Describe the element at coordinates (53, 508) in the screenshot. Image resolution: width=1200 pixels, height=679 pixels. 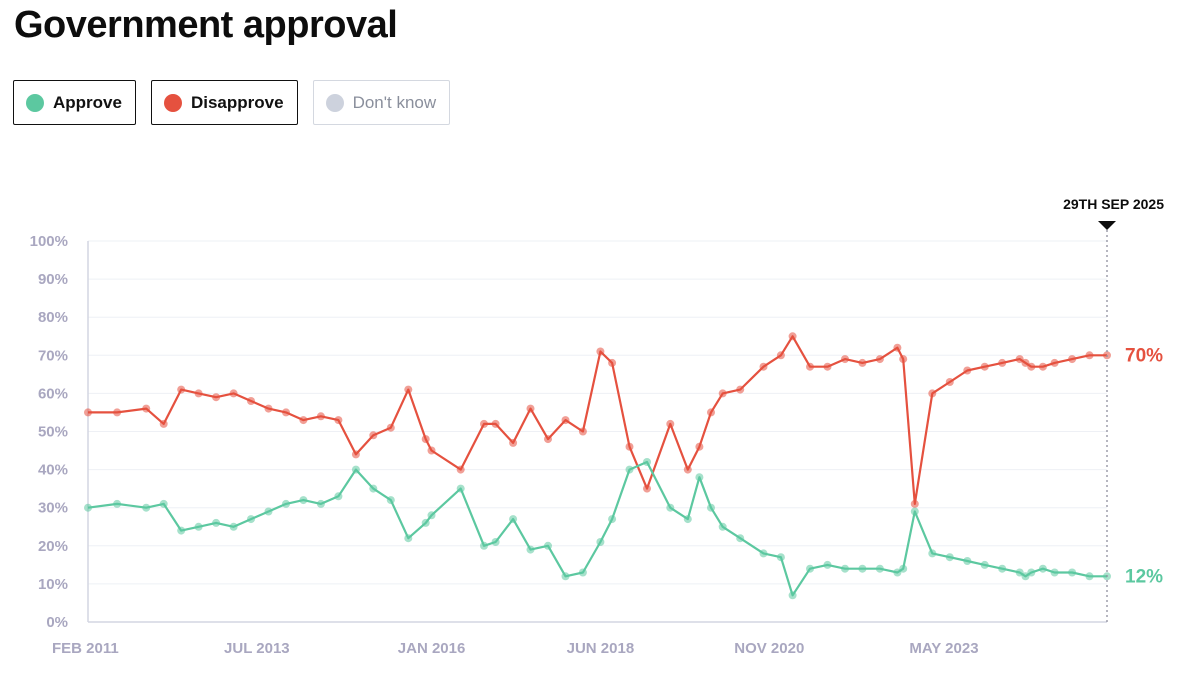
I see `y-tick-label: 30%` at that location.